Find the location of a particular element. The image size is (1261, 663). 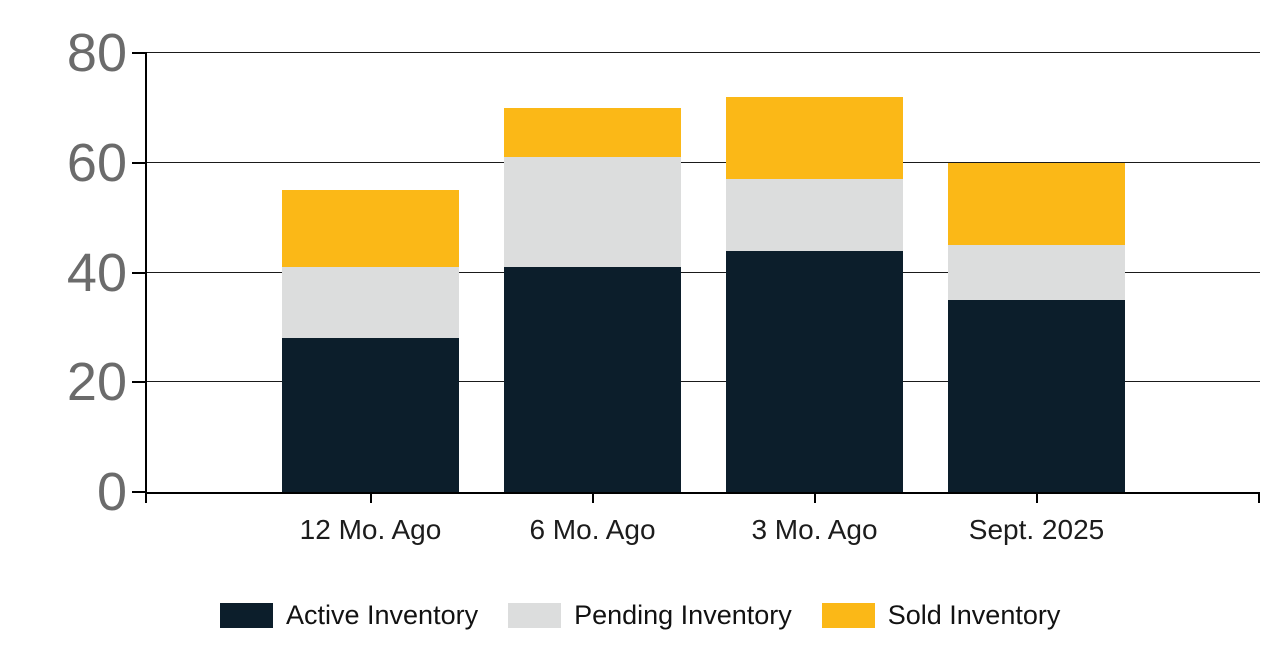

y-axis-tick-label-80: 80 is located at coordinates (96, 53).